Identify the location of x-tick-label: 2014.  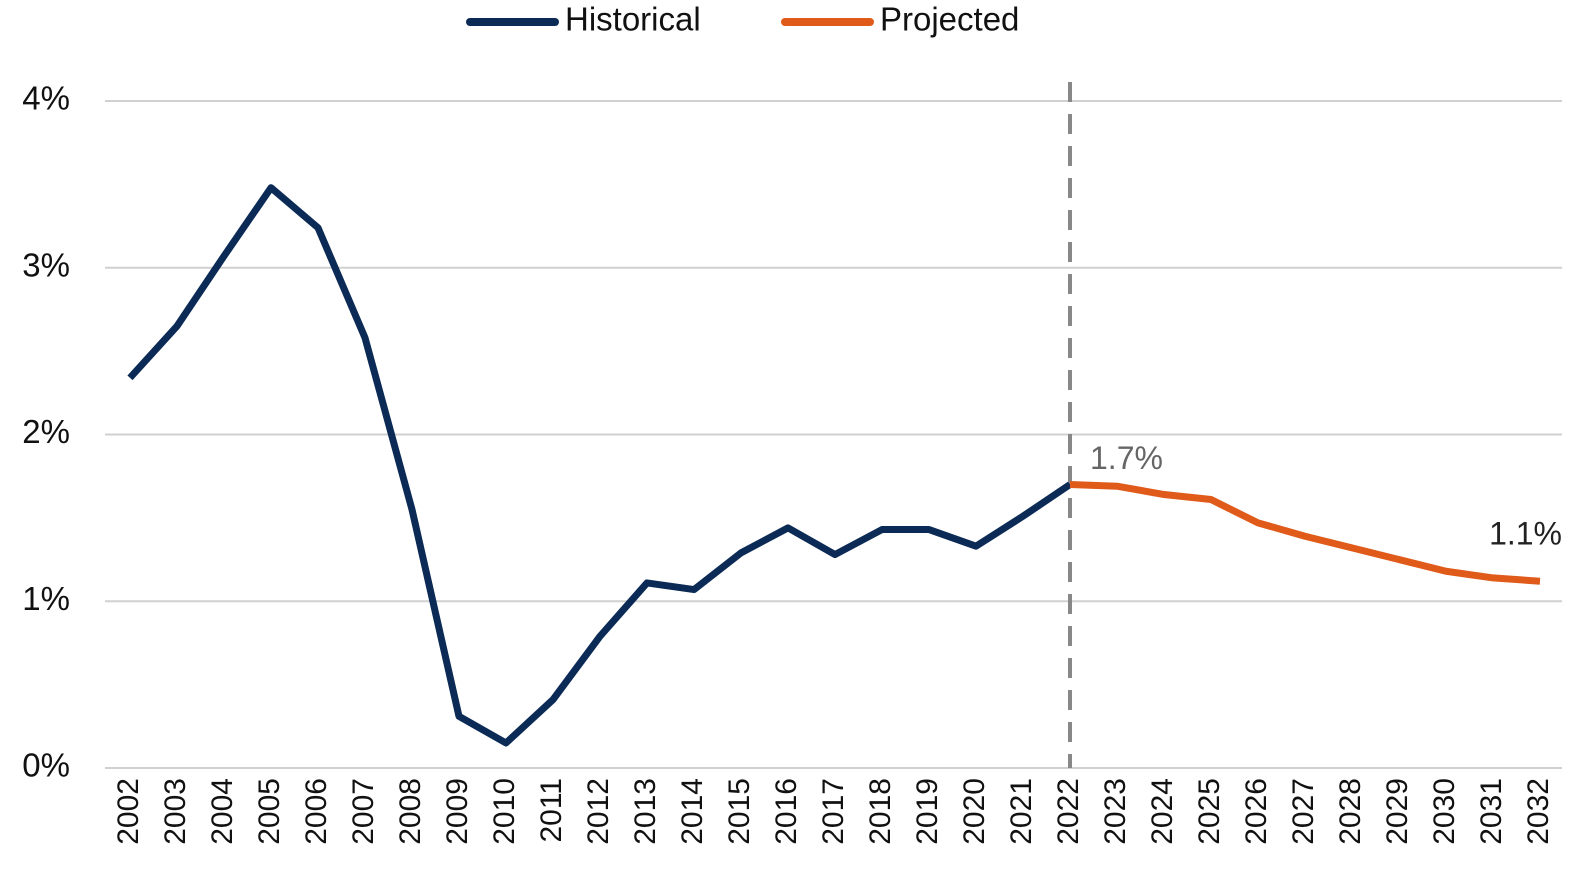
(692, 811).